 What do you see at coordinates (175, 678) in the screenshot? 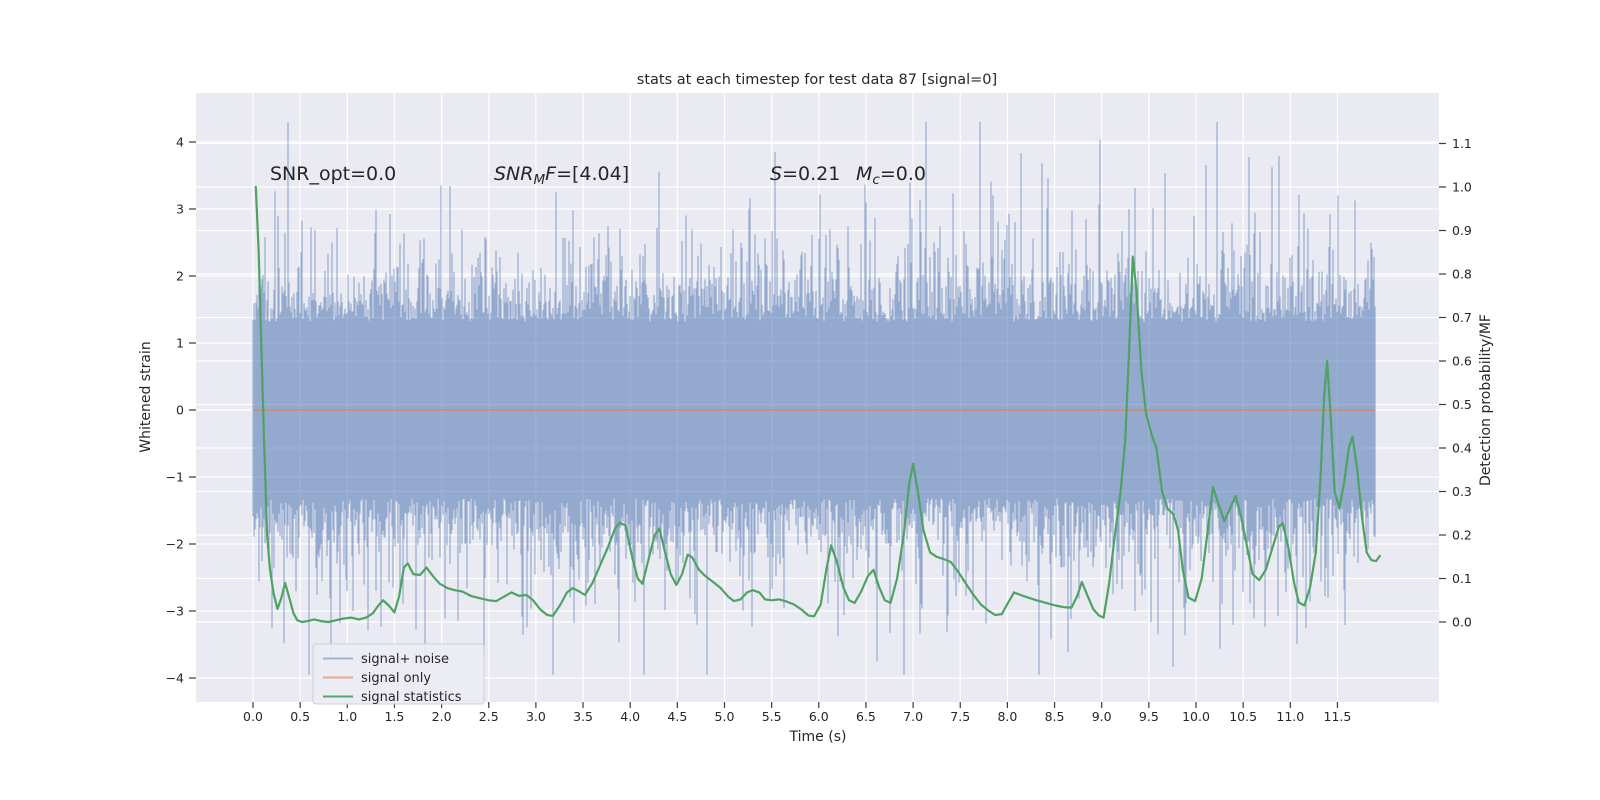
I see `y-left-tick-label: −4` at bounding box center [175, 678].